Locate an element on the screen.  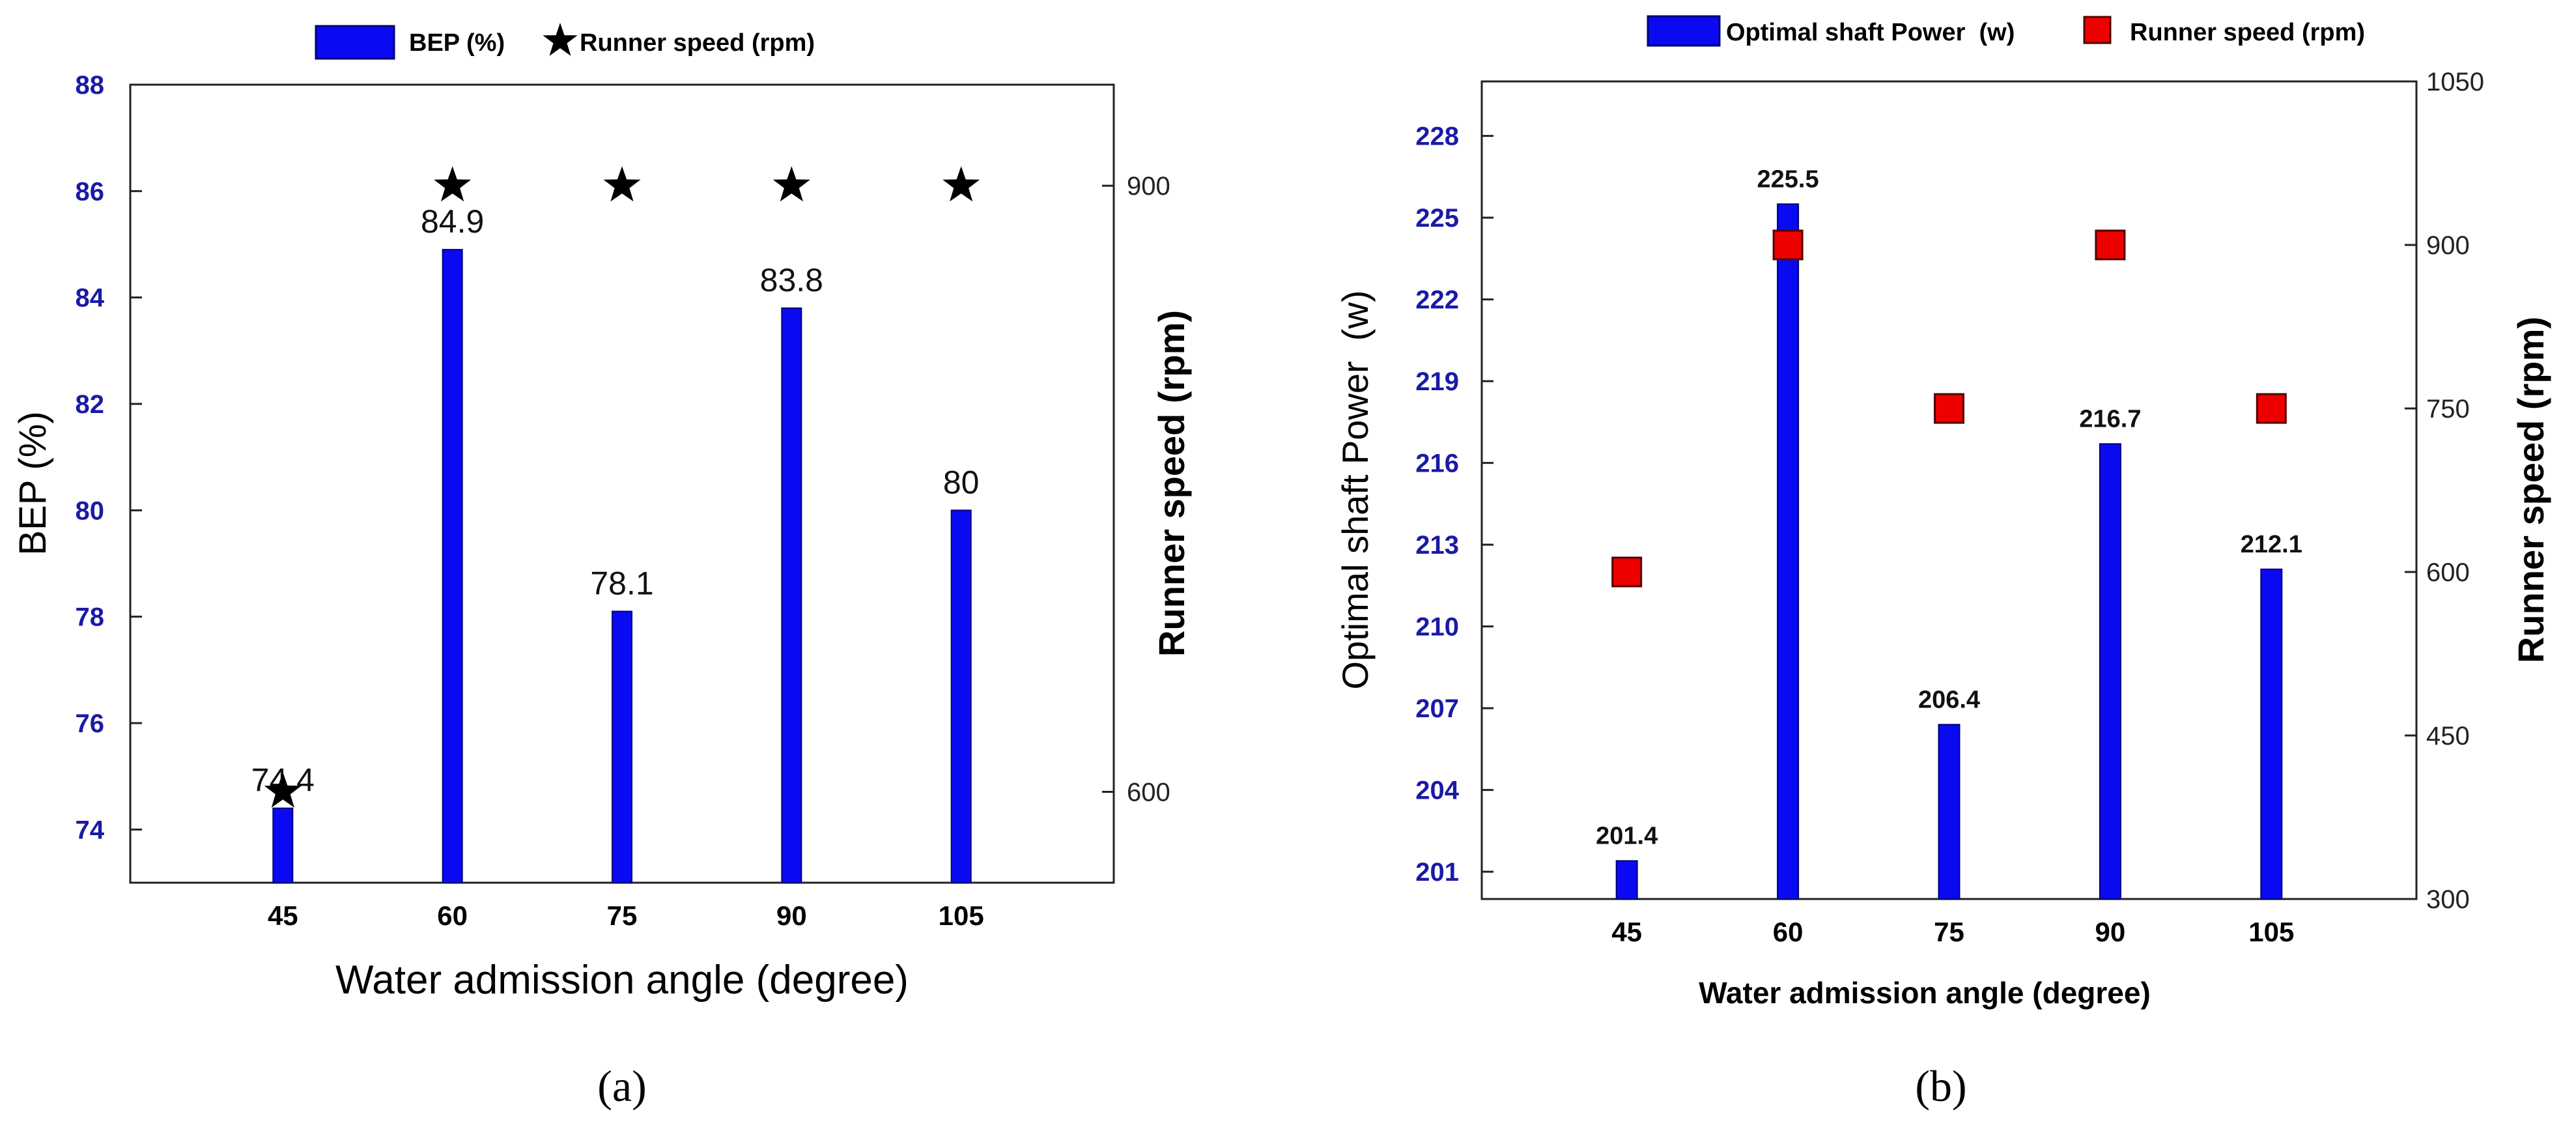
bar-data-label: 216.7 is located at coordinates (2110, 419).